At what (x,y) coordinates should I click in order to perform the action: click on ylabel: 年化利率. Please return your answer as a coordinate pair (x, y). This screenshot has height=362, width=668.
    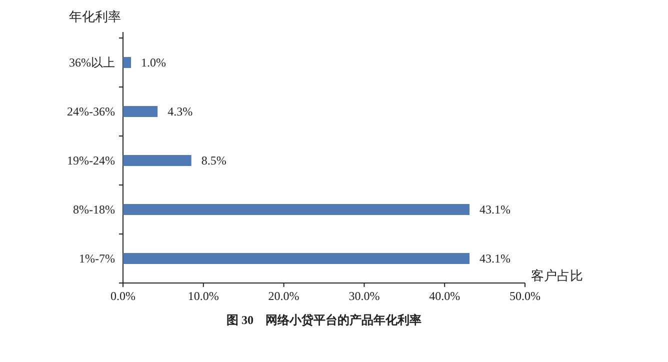
    Looking at the image, I should click on (95, 16).